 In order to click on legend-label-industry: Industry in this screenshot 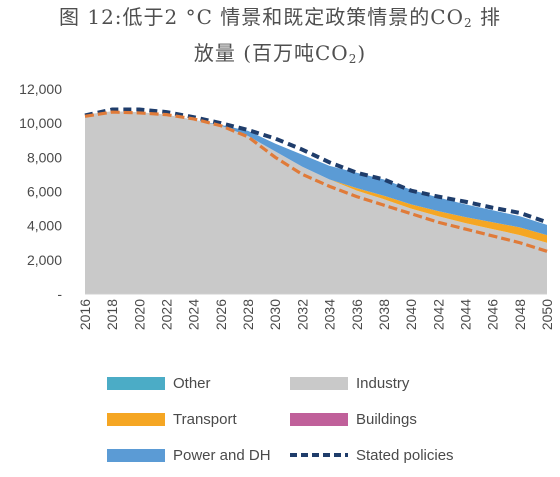, I will do `click(383, 383)`.